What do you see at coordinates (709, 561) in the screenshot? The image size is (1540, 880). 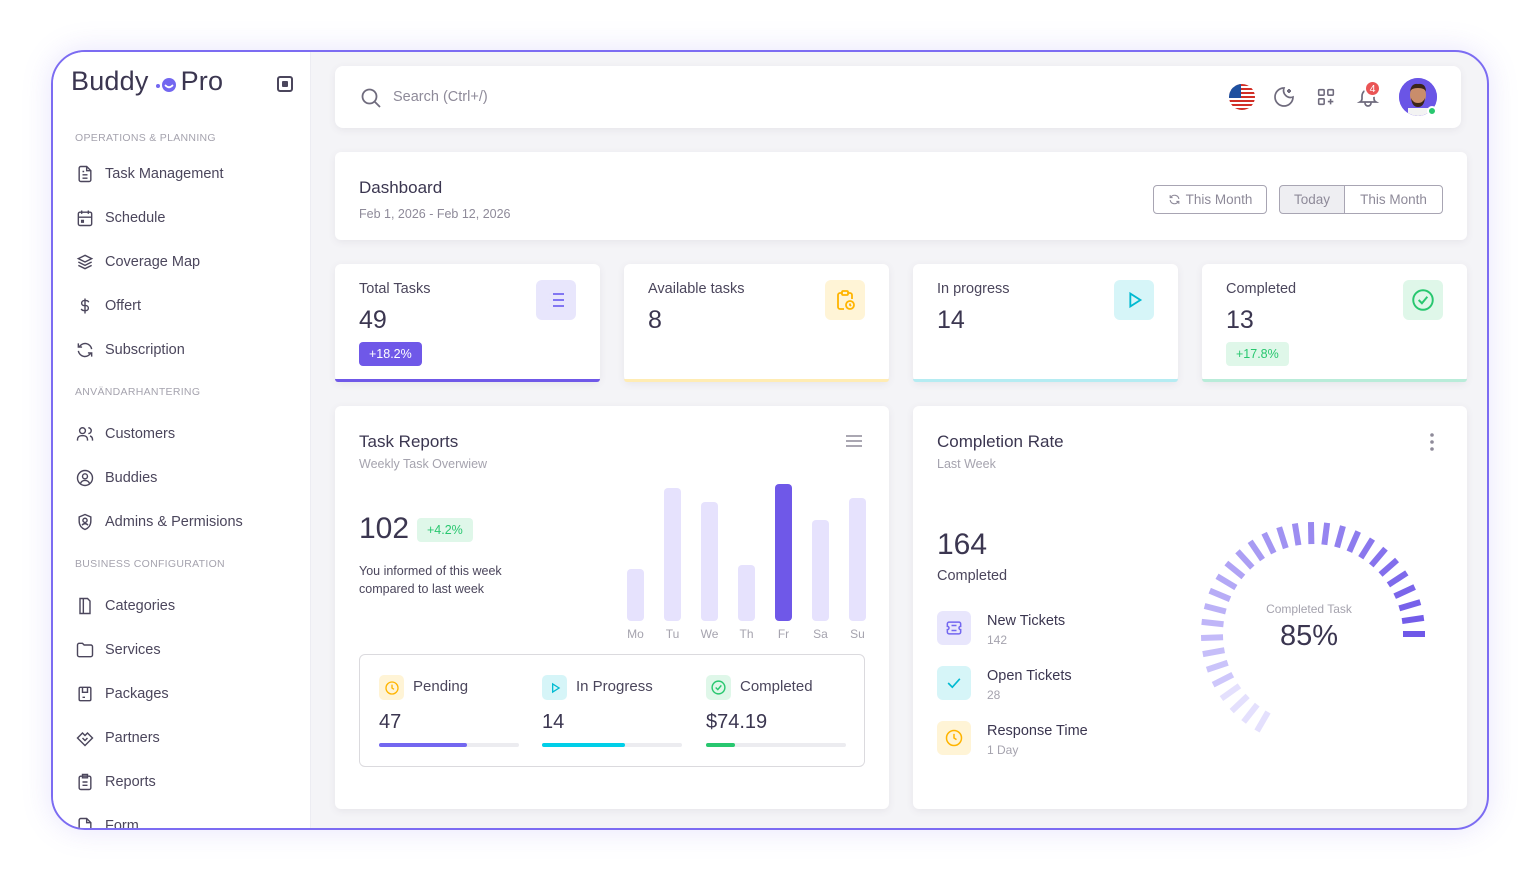 I see `bar-we` at bounding box center [709, 561].